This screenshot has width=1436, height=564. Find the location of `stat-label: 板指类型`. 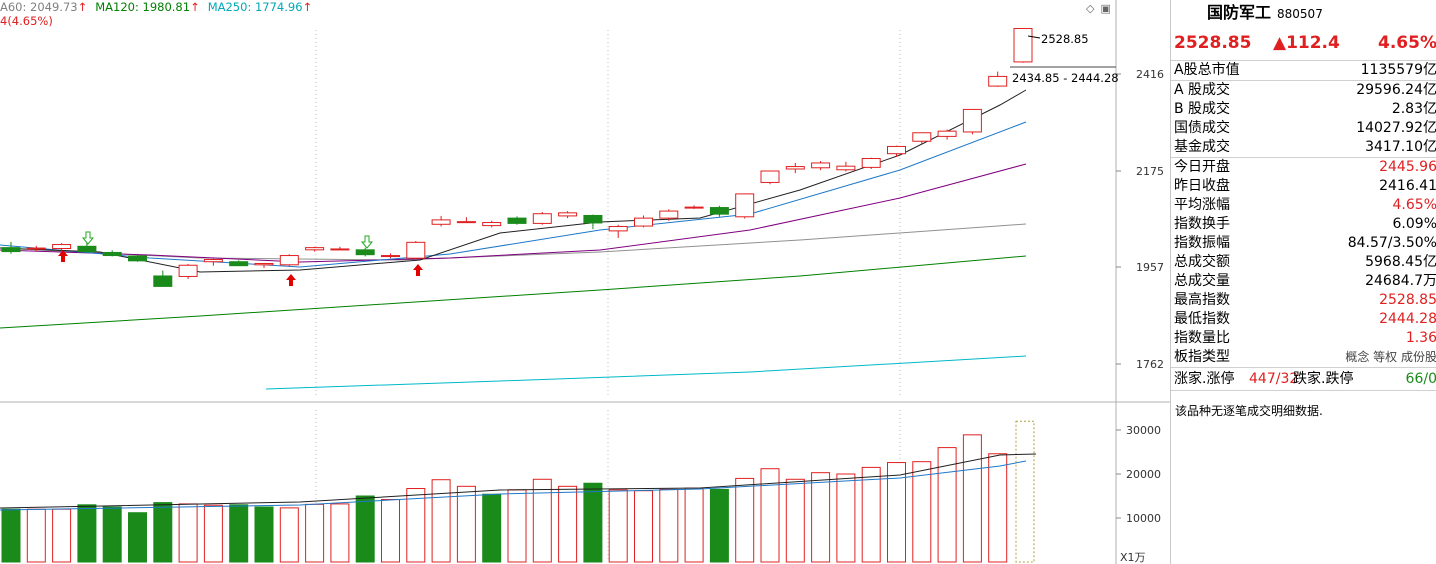

stat-label: 板指类型 is located at coordinates (1202, 357).